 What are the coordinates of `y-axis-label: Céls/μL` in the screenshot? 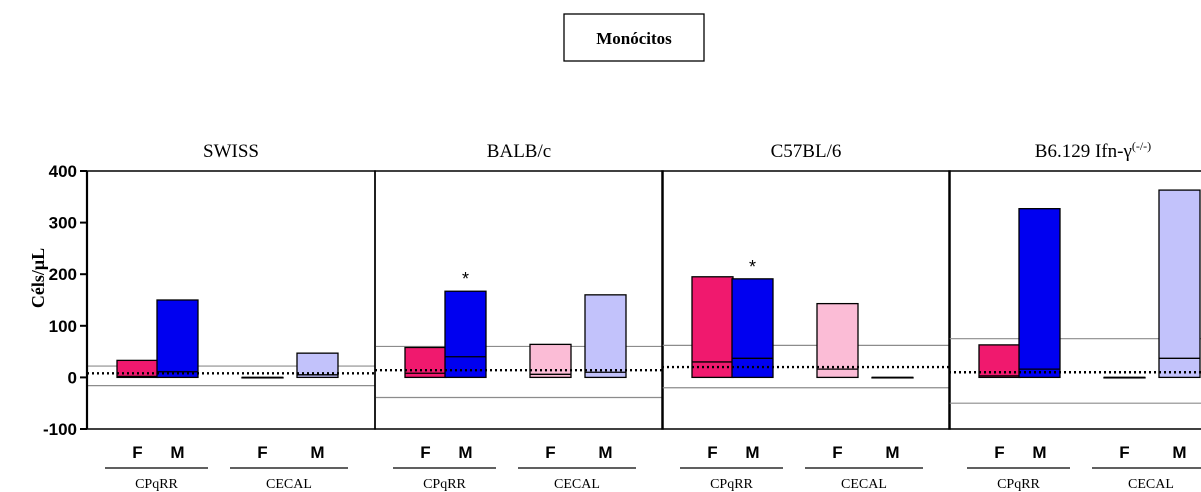 It's located at (38, 278).